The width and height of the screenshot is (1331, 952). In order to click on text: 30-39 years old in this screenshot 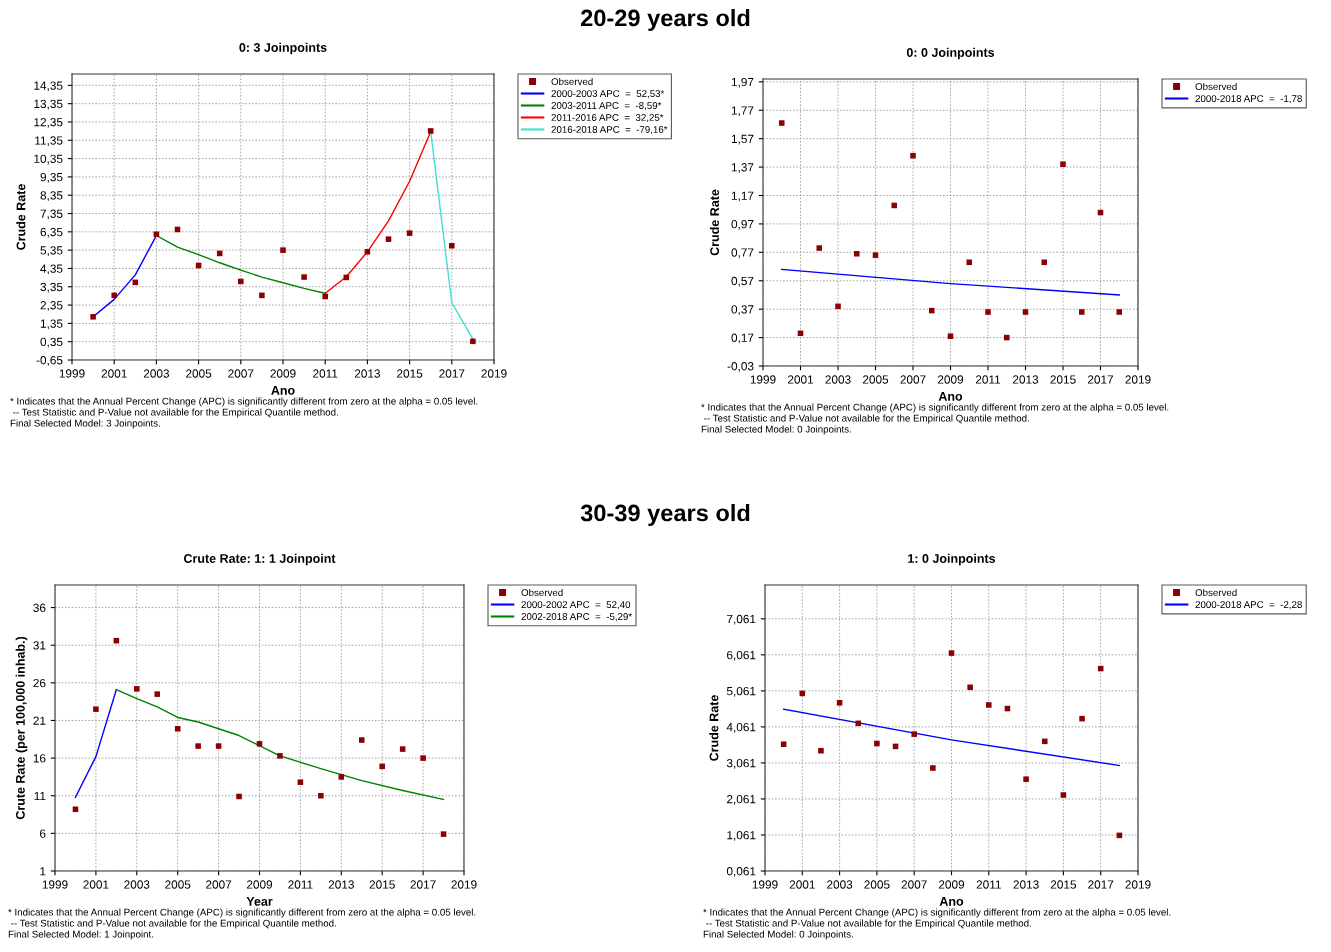, I will do `click(665, 515)`.